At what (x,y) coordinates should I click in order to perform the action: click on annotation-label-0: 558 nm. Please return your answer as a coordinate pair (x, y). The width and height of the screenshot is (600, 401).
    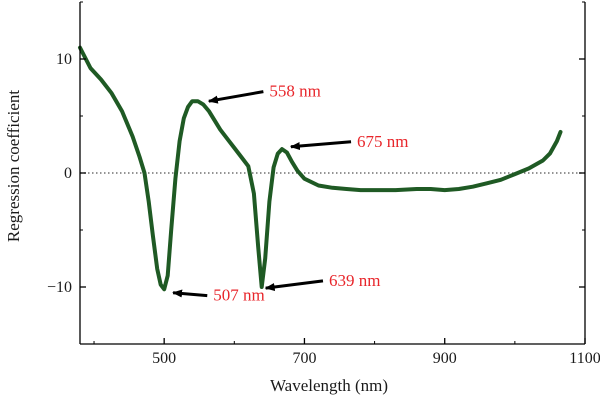
    Looking at the image, I should click on (294, 91).